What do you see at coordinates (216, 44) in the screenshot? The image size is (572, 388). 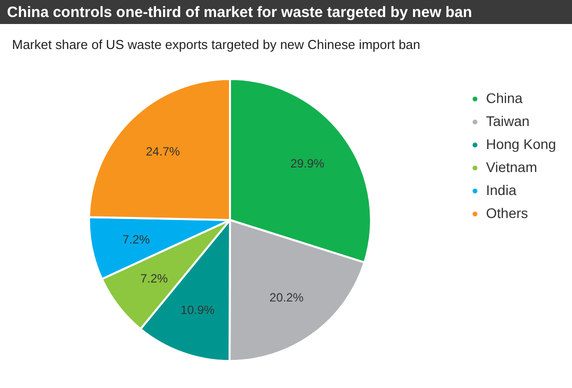 I see `chart-subtitle: Market share of US waste exports targeted by new Chinese import ban` at bounding box center [216, 44].